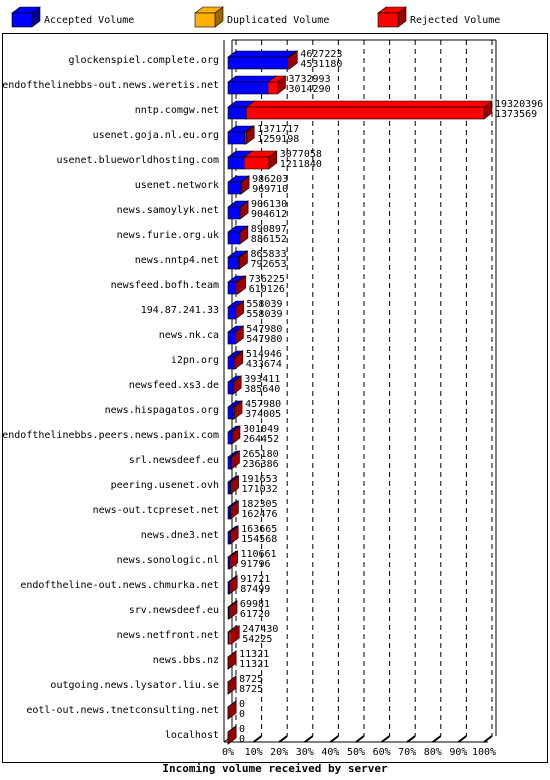 The image size is (550, 780). I want to click on total-label: 19320396, so click(519, 104).